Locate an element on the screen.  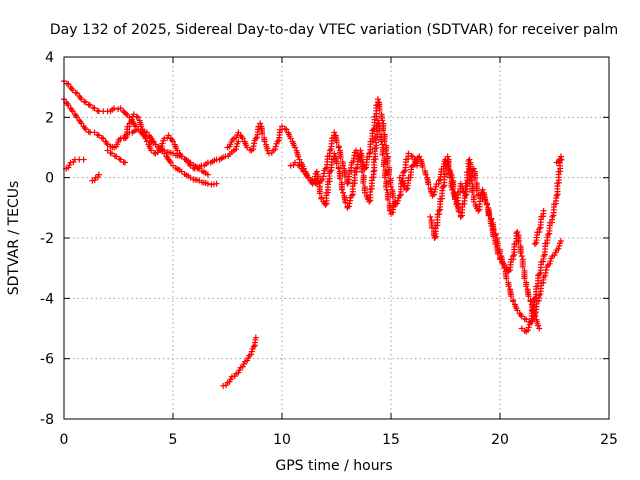
y-tick-label: -2 is located at coordinates (47, 239).